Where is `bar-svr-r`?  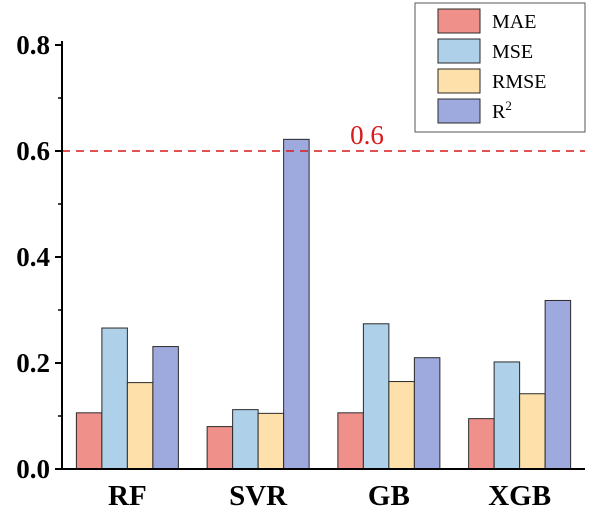 bar-svr-r is located at coordinates (296, 304).